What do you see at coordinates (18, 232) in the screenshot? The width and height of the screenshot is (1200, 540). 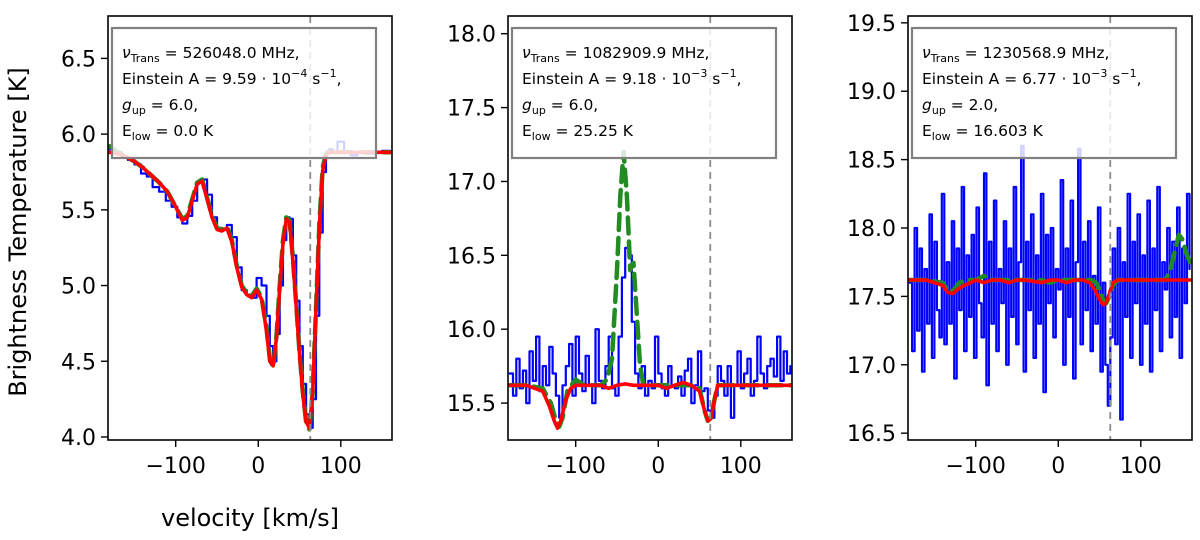 I see `y-axis-label: Brightness Temperature [K]` at bounding box center [18, 232].